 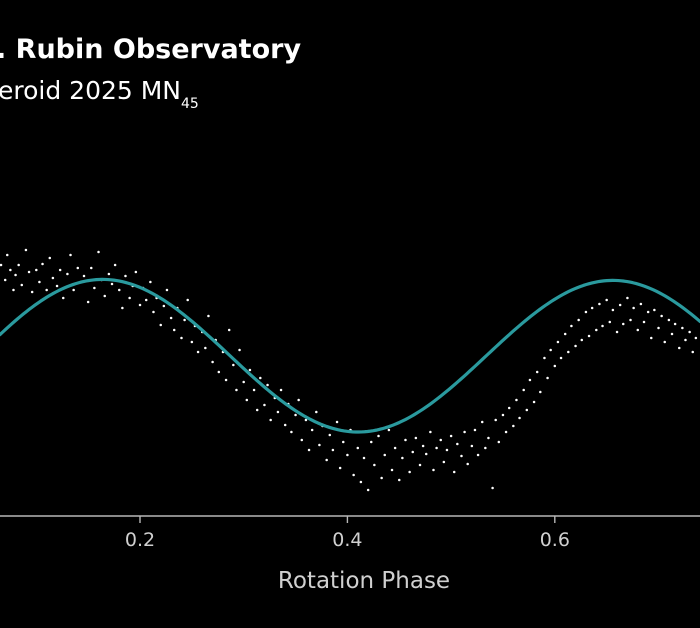 What do you see at coordinates (347, 540) in the screenshot?
I see `x-tick-label: 0.4` at bounding box center [347, 540].